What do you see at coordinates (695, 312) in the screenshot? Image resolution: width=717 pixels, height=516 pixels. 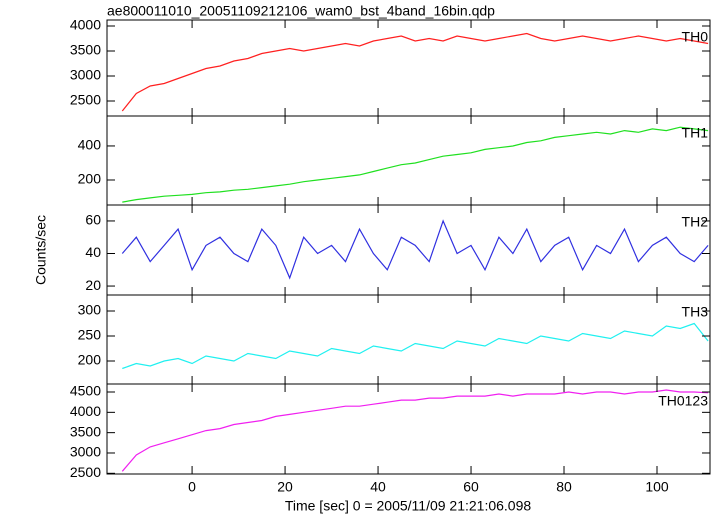 I see `panel-label: TH3` at bounding box center [695, 312].